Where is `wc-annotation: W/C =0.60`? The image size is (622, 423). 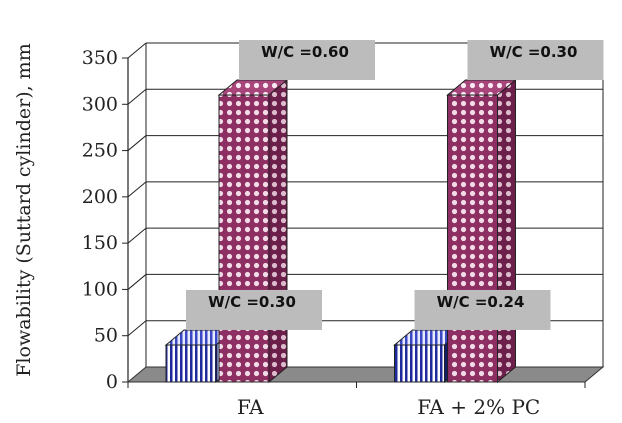 wc-annotation: W/C =0.60 is located at coordinates (307, 60).